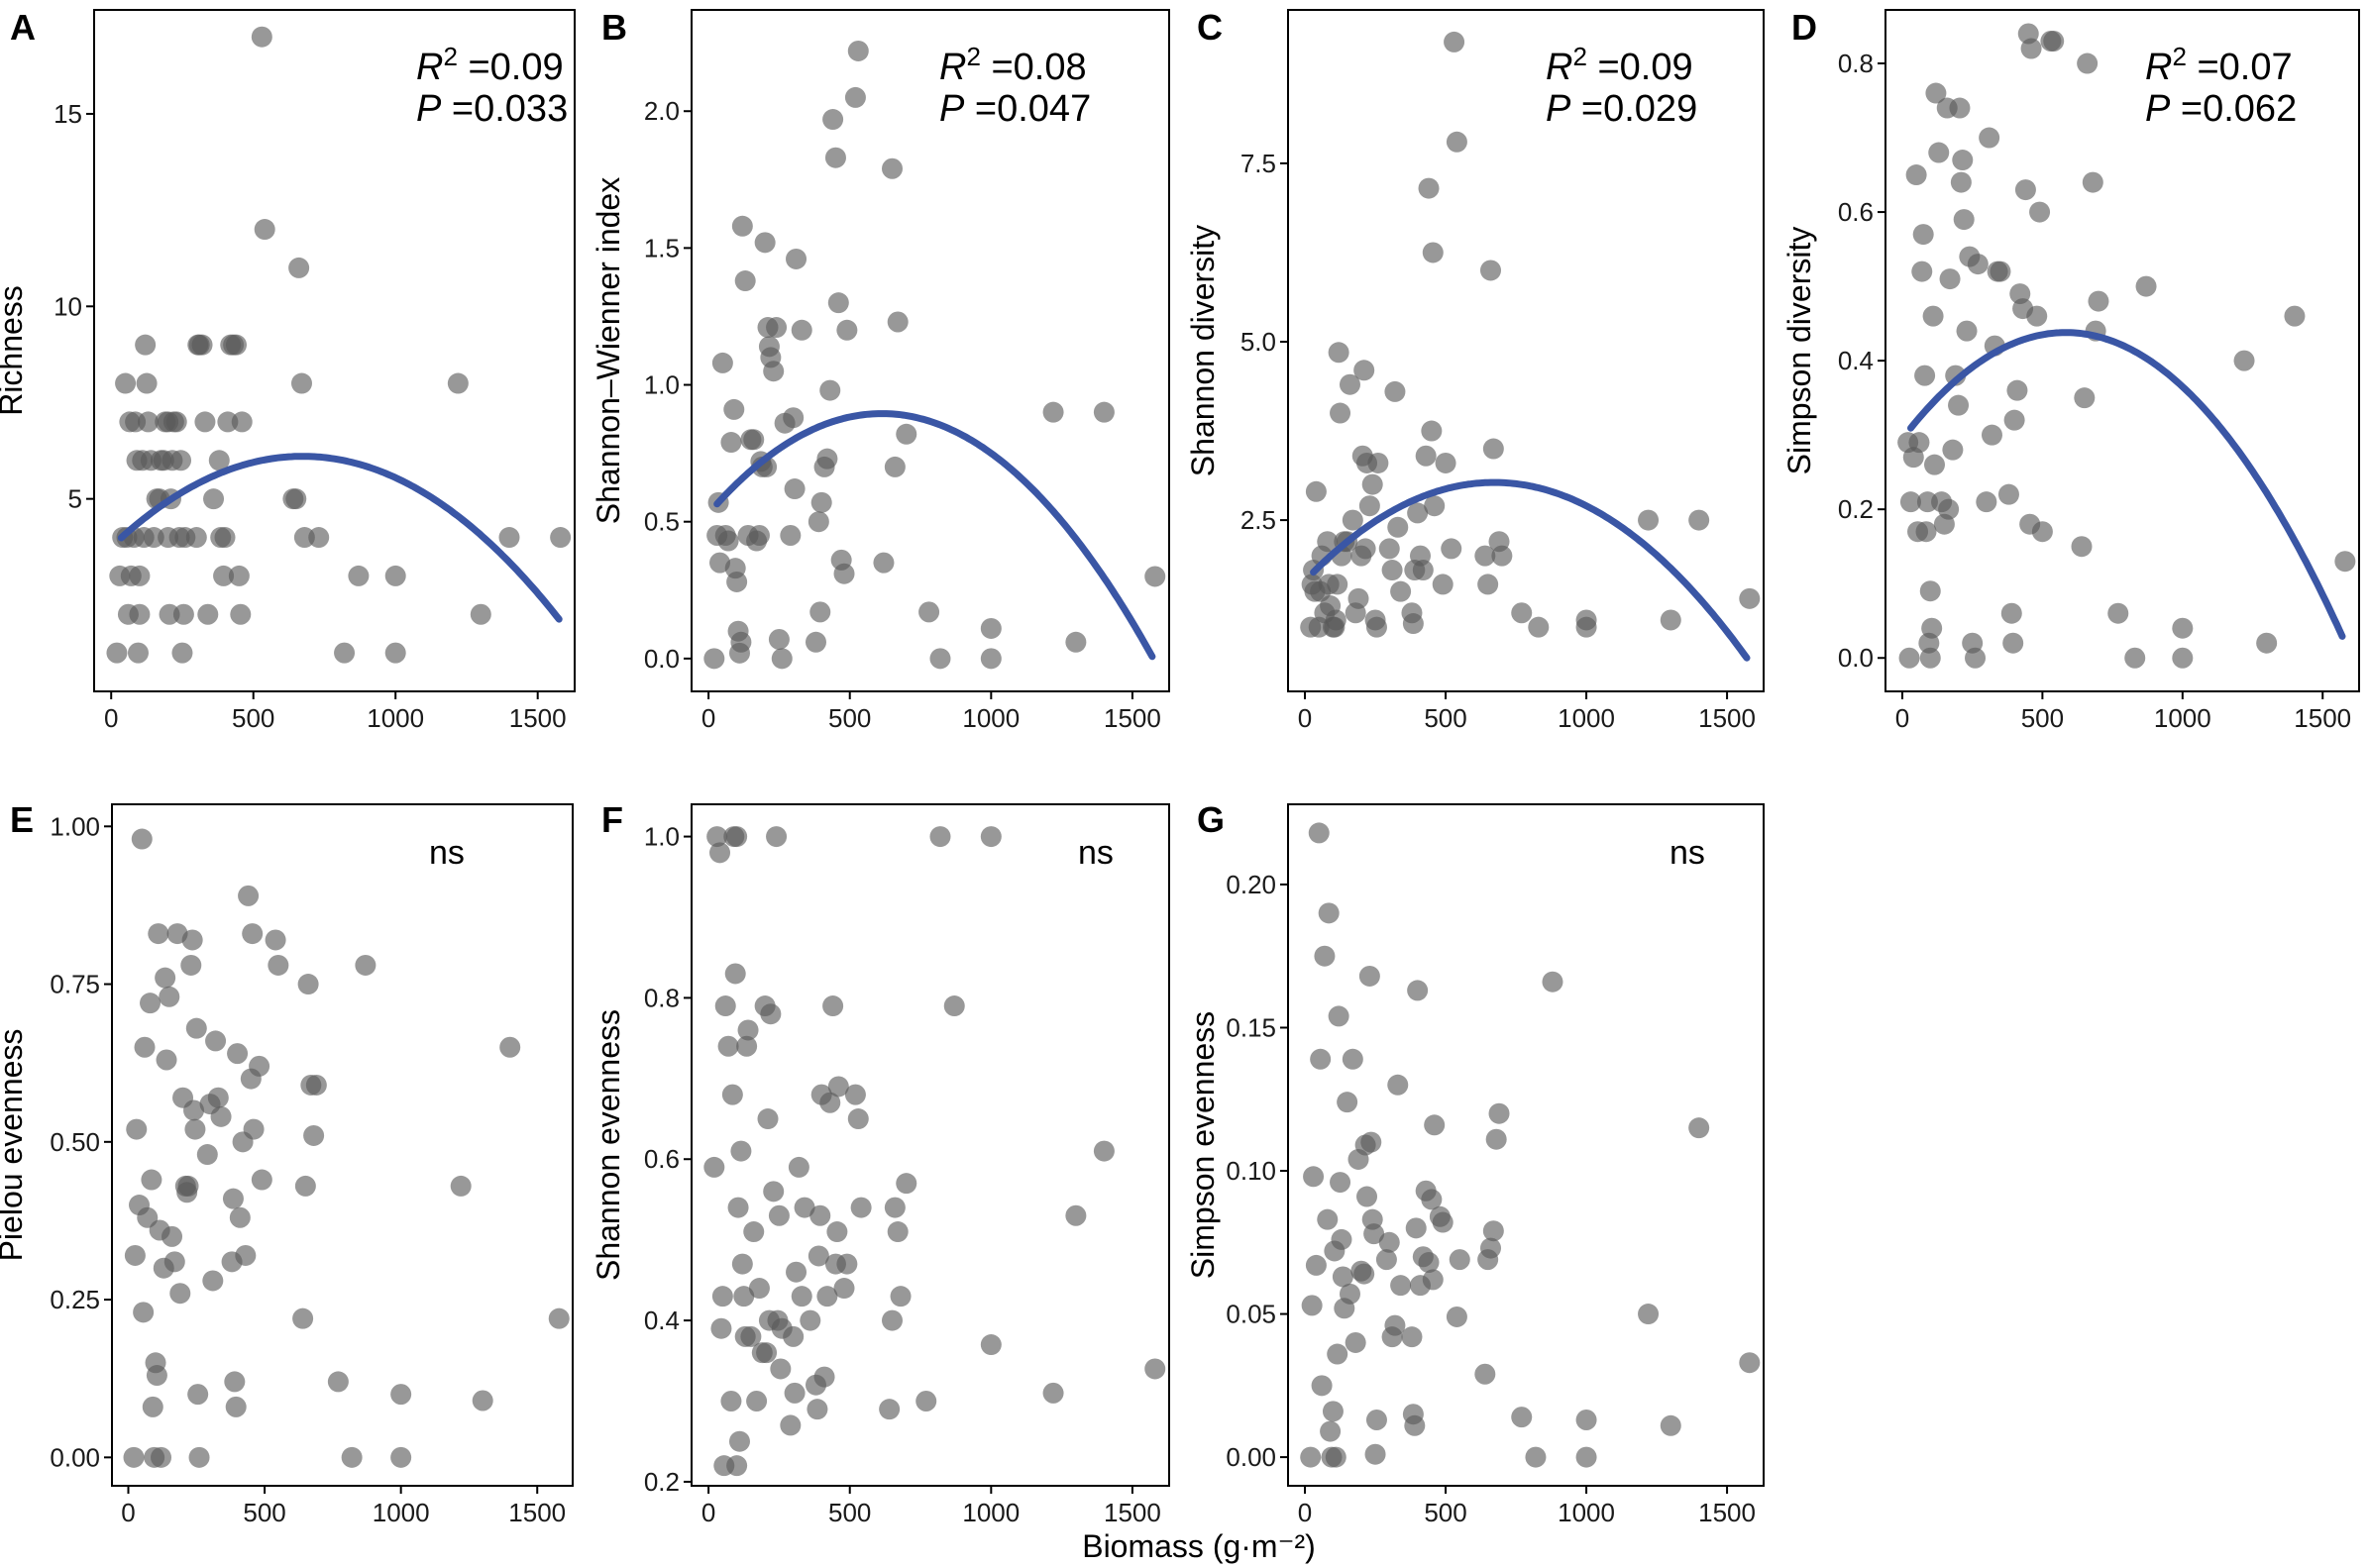  Describe the element at coordinates (68, 306) in the screenshot. I see `y-tick-label: 10` at that location.